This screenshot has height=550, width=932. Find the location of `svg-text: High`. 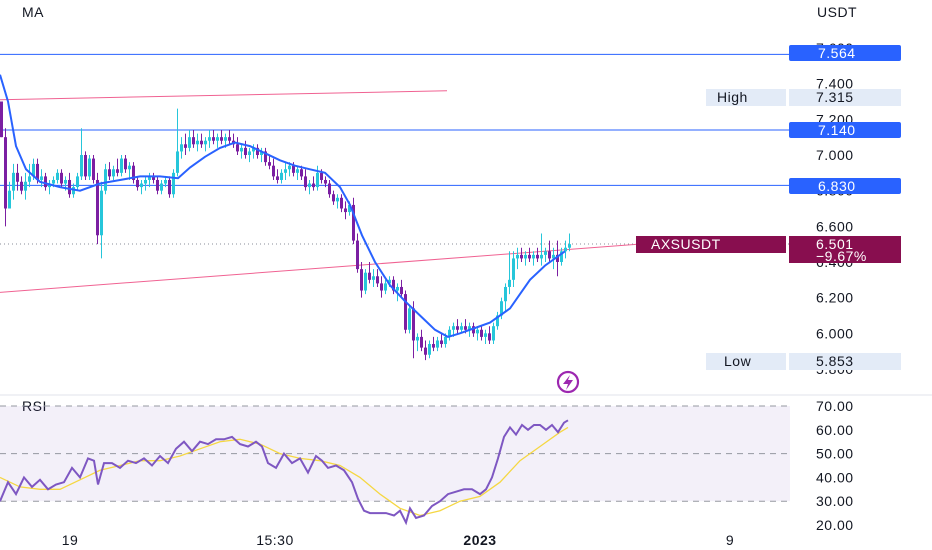

svg-text: High is located at coordinates (732, 97).